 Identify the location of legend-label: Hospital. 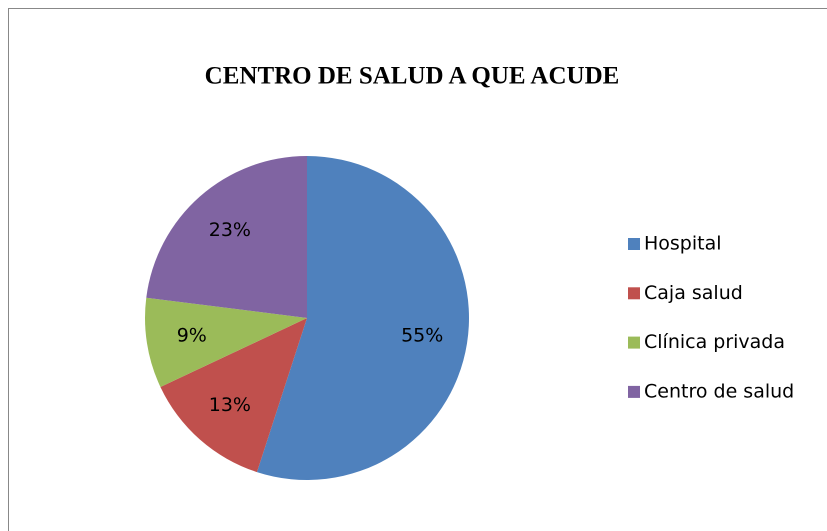
(683, 244).